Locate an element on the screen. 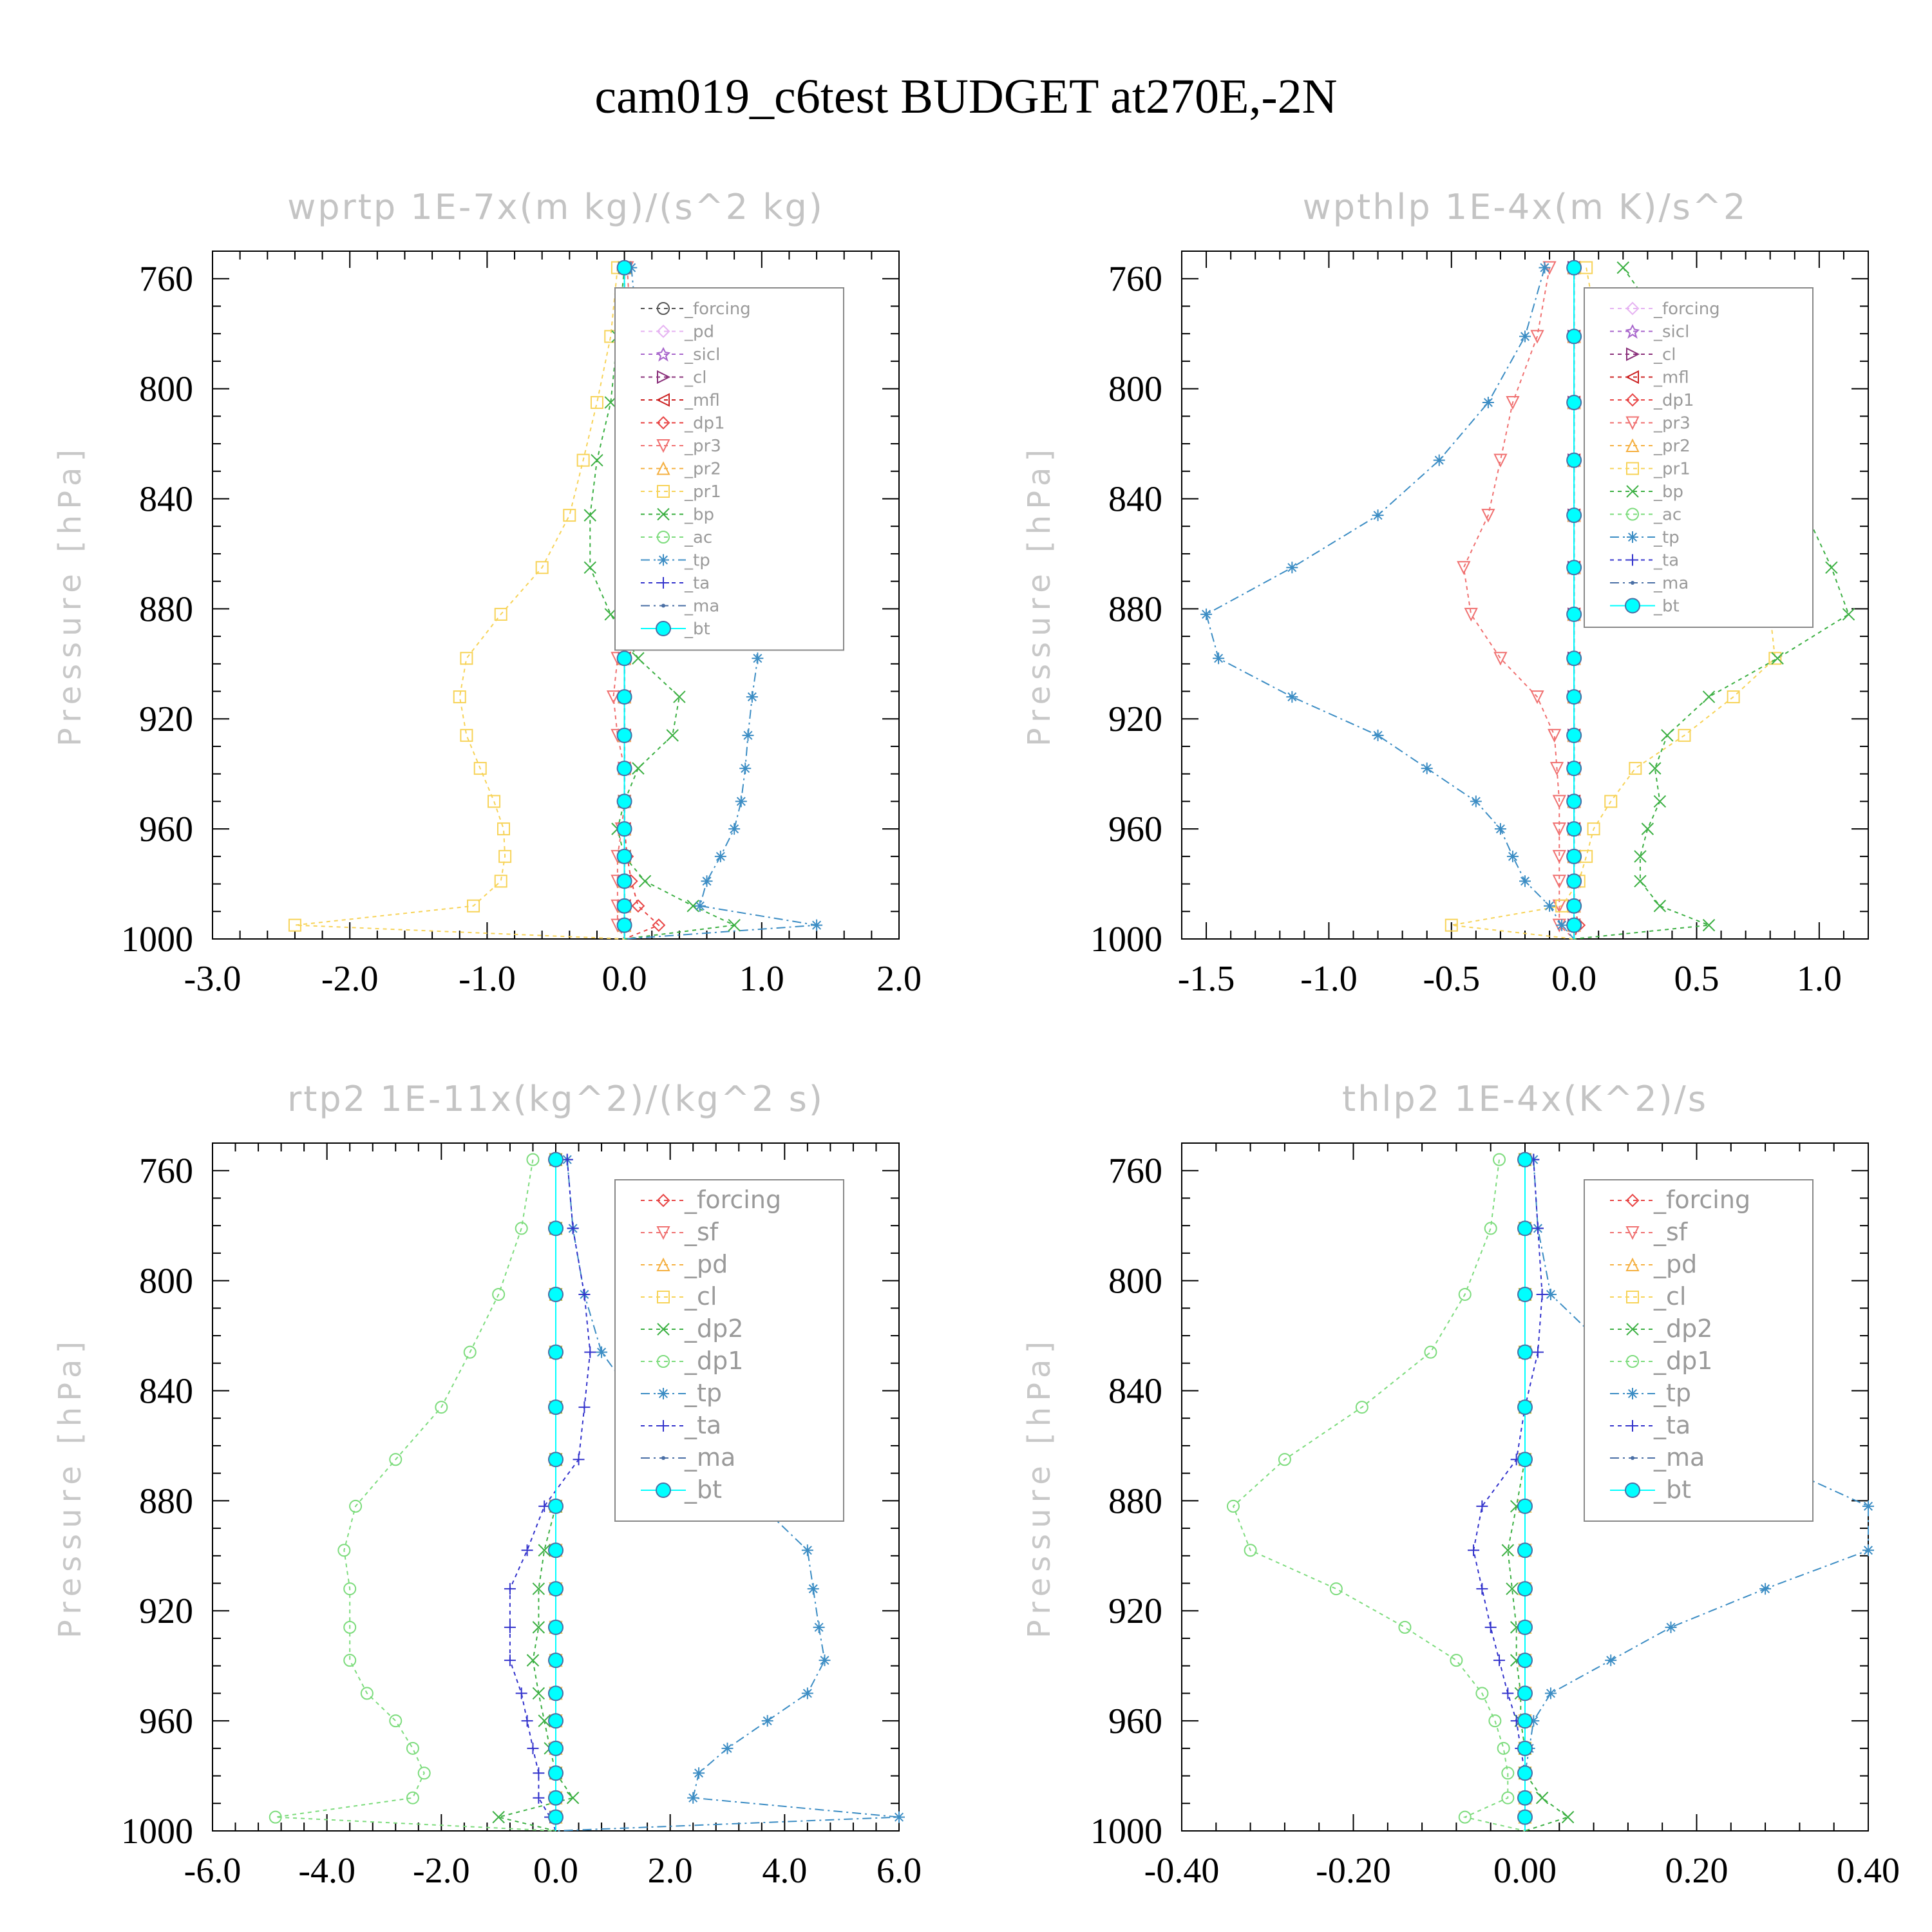 This screenshot has height=1932, width=1932. legend-label: _dp1 is located at coordinates (1673, 400).